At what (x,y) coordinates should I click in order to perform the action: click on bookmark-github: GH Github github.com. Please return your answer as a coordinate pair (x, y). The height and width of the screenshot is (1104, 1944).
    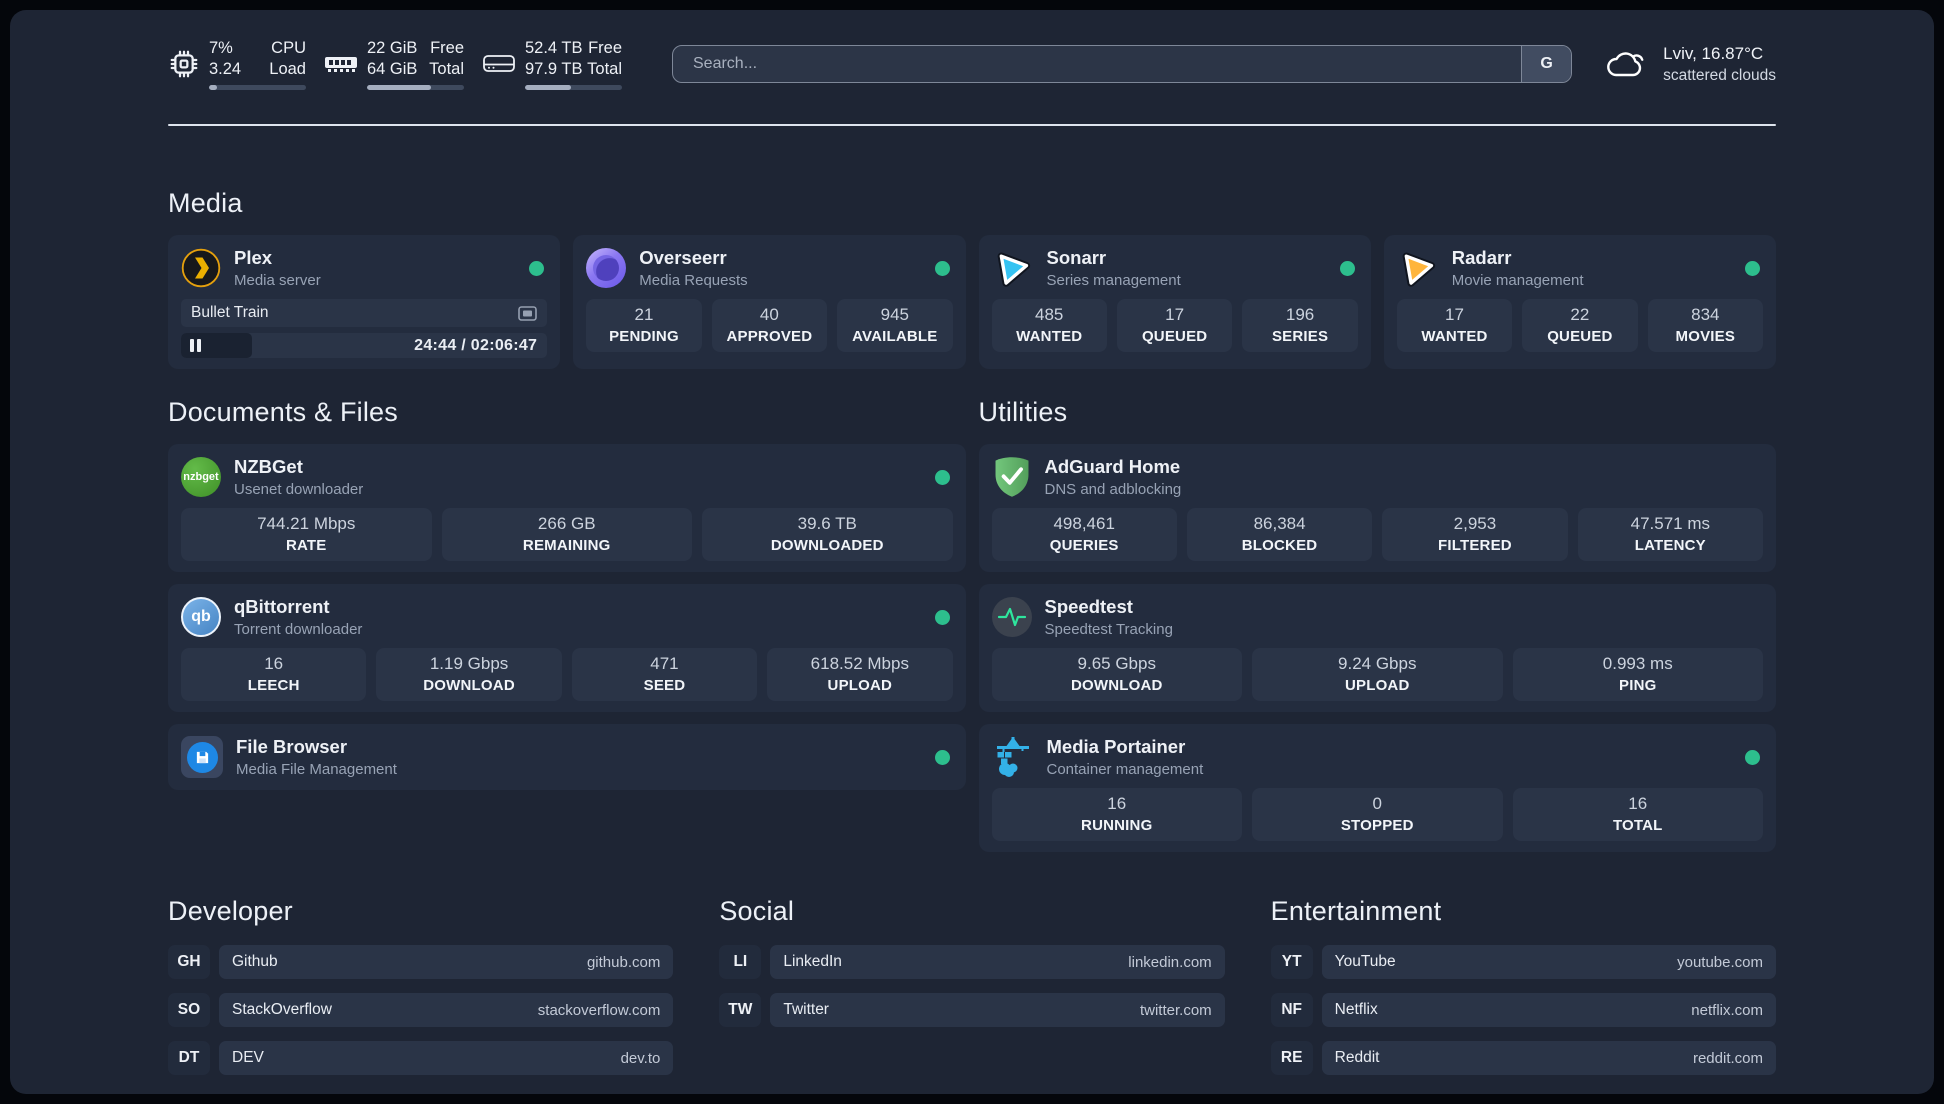
    Looking at the image, I should click on (421, 962).